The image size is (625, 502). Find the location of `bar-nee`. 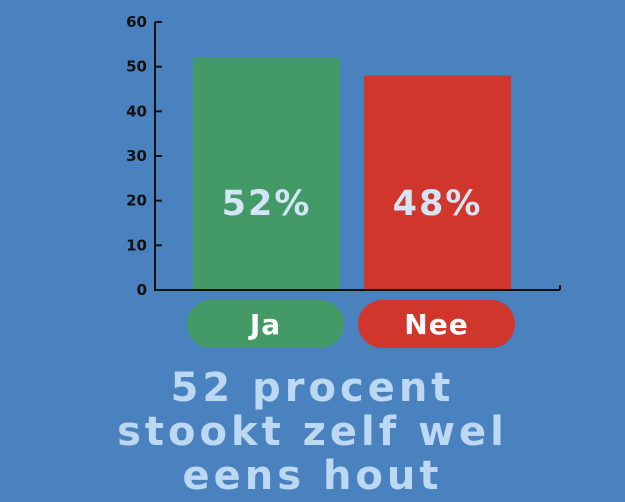

bar-nee is located at coordinates (437, 182).